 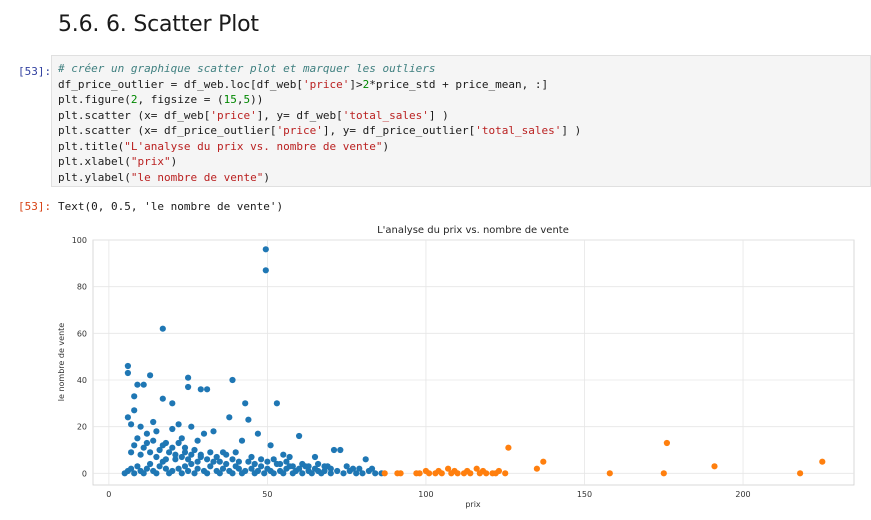 What do you see at coordinates (82, 427) in the screenshot?
I see `y-tick-label: 20` at bounding box center [82, 427].